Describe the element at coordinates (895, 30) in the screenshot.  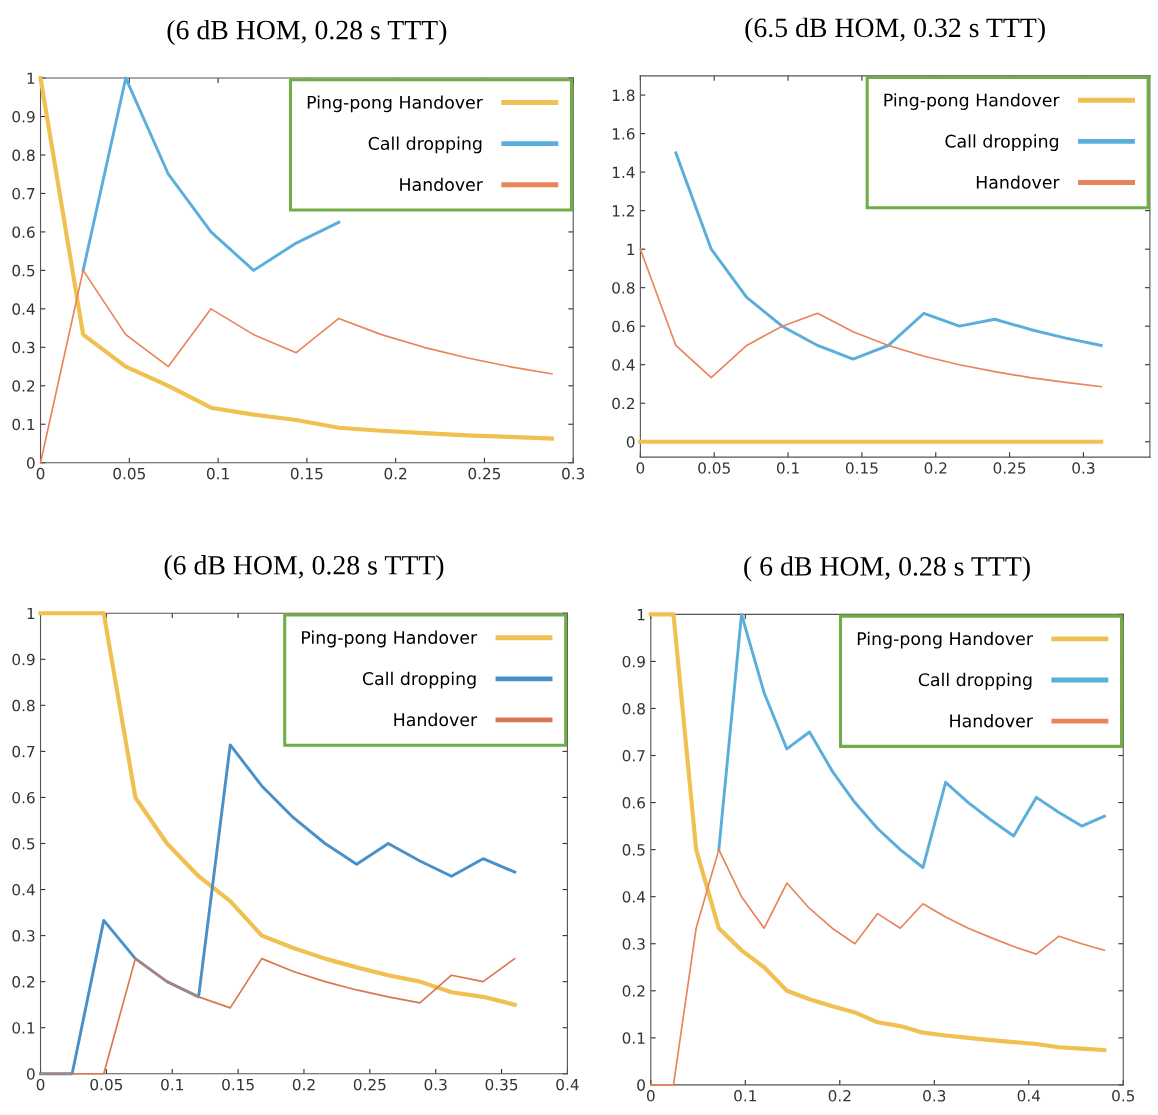
I see `chart-title: (6.5 dB HOM, 0.32 s TTT)` at that location.